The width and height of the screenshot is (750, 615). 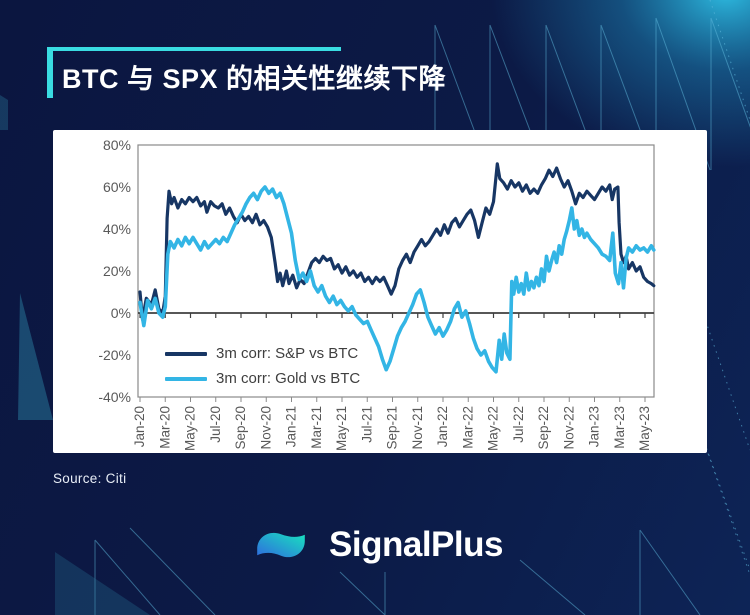 I want to click on svg-text: -20%, so click(x=114, y=355).